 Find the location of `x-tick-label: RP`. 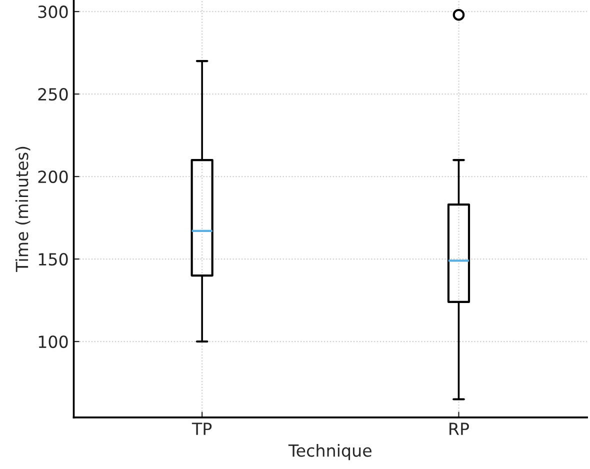

x-tick-label: RP is located at coordinates (459, 428).